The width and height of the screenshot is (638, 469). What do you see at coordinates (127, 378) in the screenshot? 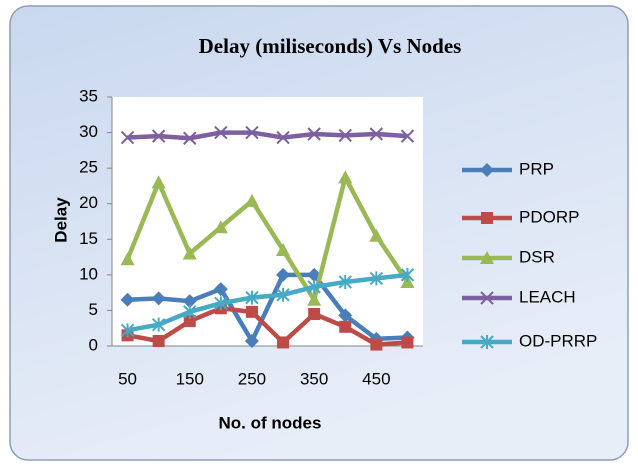
I see `x-tick-label: 50` at bounding box center [127, 378].